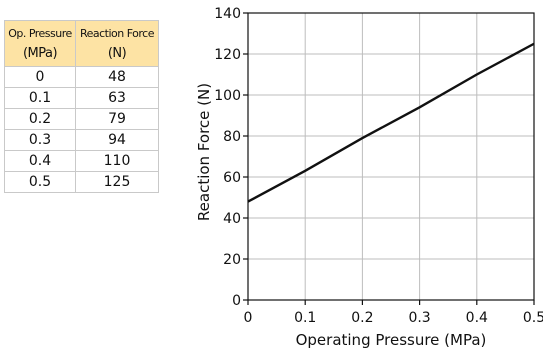 Image resolution: width=543 pixels, height=350 pixels. I want to click on force-cell: 79, so click(117, 119).